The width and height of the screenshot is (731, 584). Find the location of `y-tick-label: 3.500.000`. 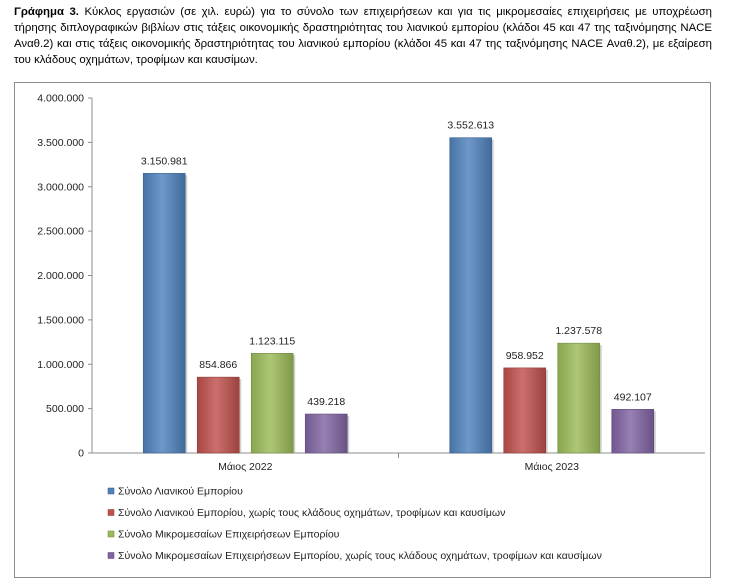

y-tick-label: 3.500.000 is located at coordinates (60, 143).